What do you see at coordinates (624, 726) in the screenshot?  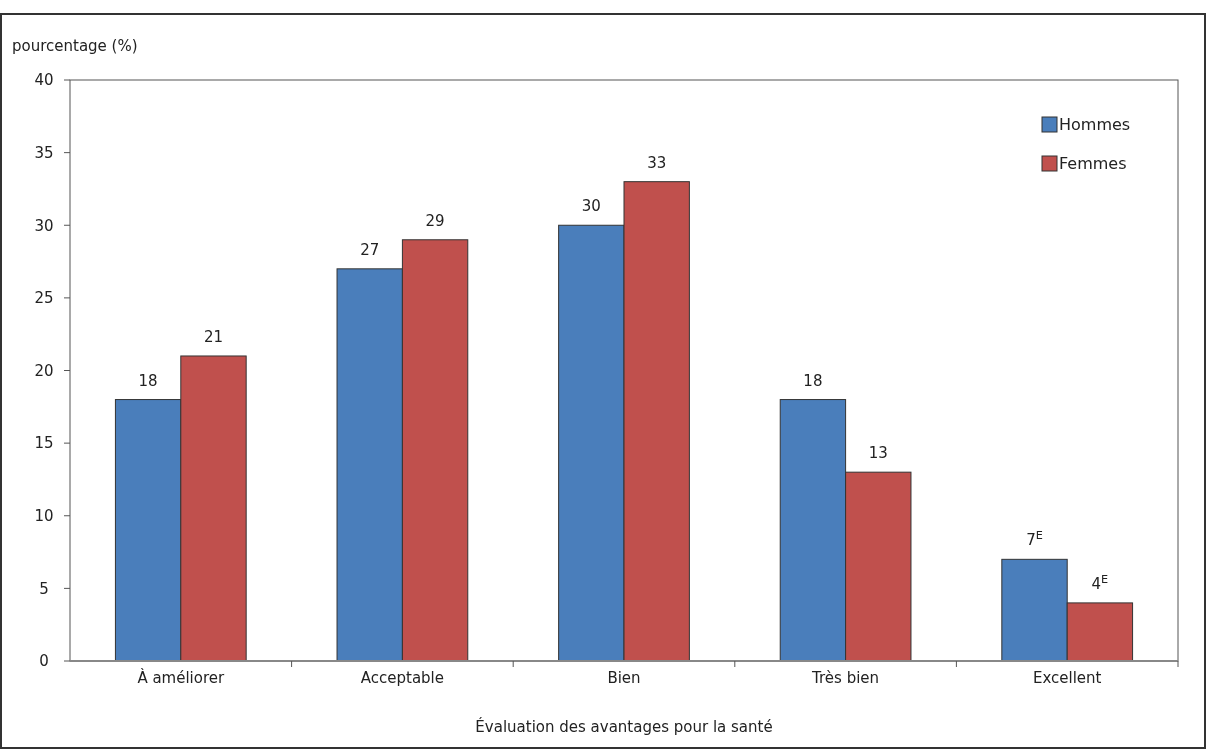 I see `x-axis-title: Évaluation des avantages pour la santé` at bounding box center [624, 726].